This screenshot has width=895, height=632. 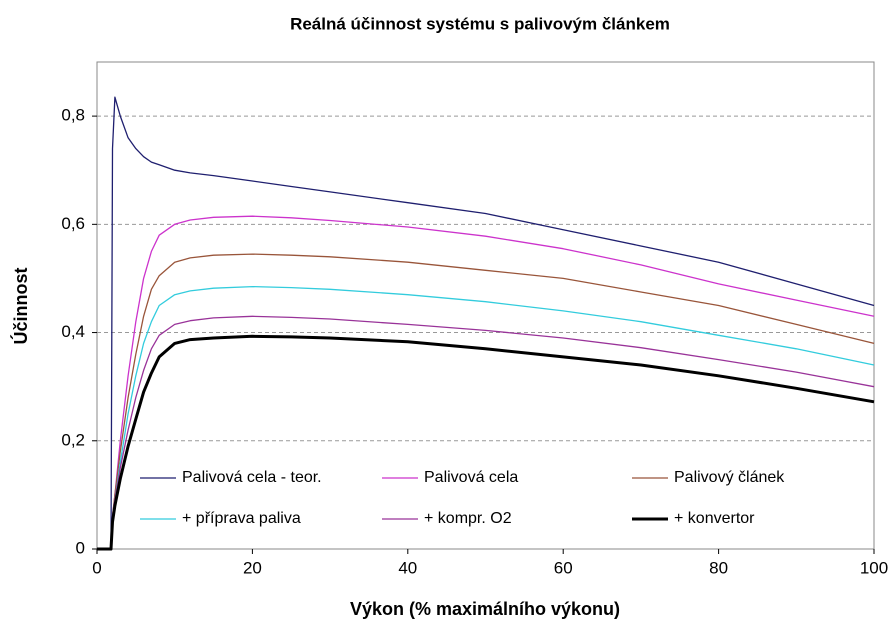 I want to click on x-tick-label: 40, so click(x=407, y=567).